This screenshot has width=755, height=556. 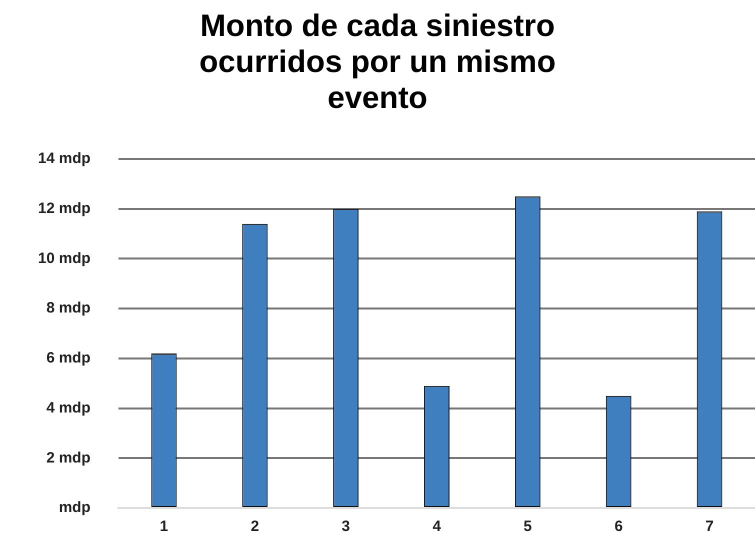 I want to click on x-tick-label: 7, so click(x=709, y=527).